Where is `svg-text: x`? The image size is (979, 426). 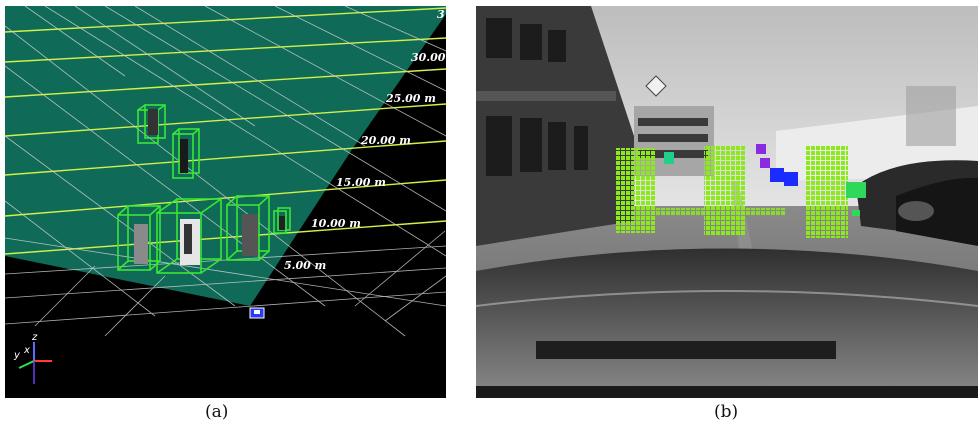 svg-text: x is located at coordinates (26, 350).